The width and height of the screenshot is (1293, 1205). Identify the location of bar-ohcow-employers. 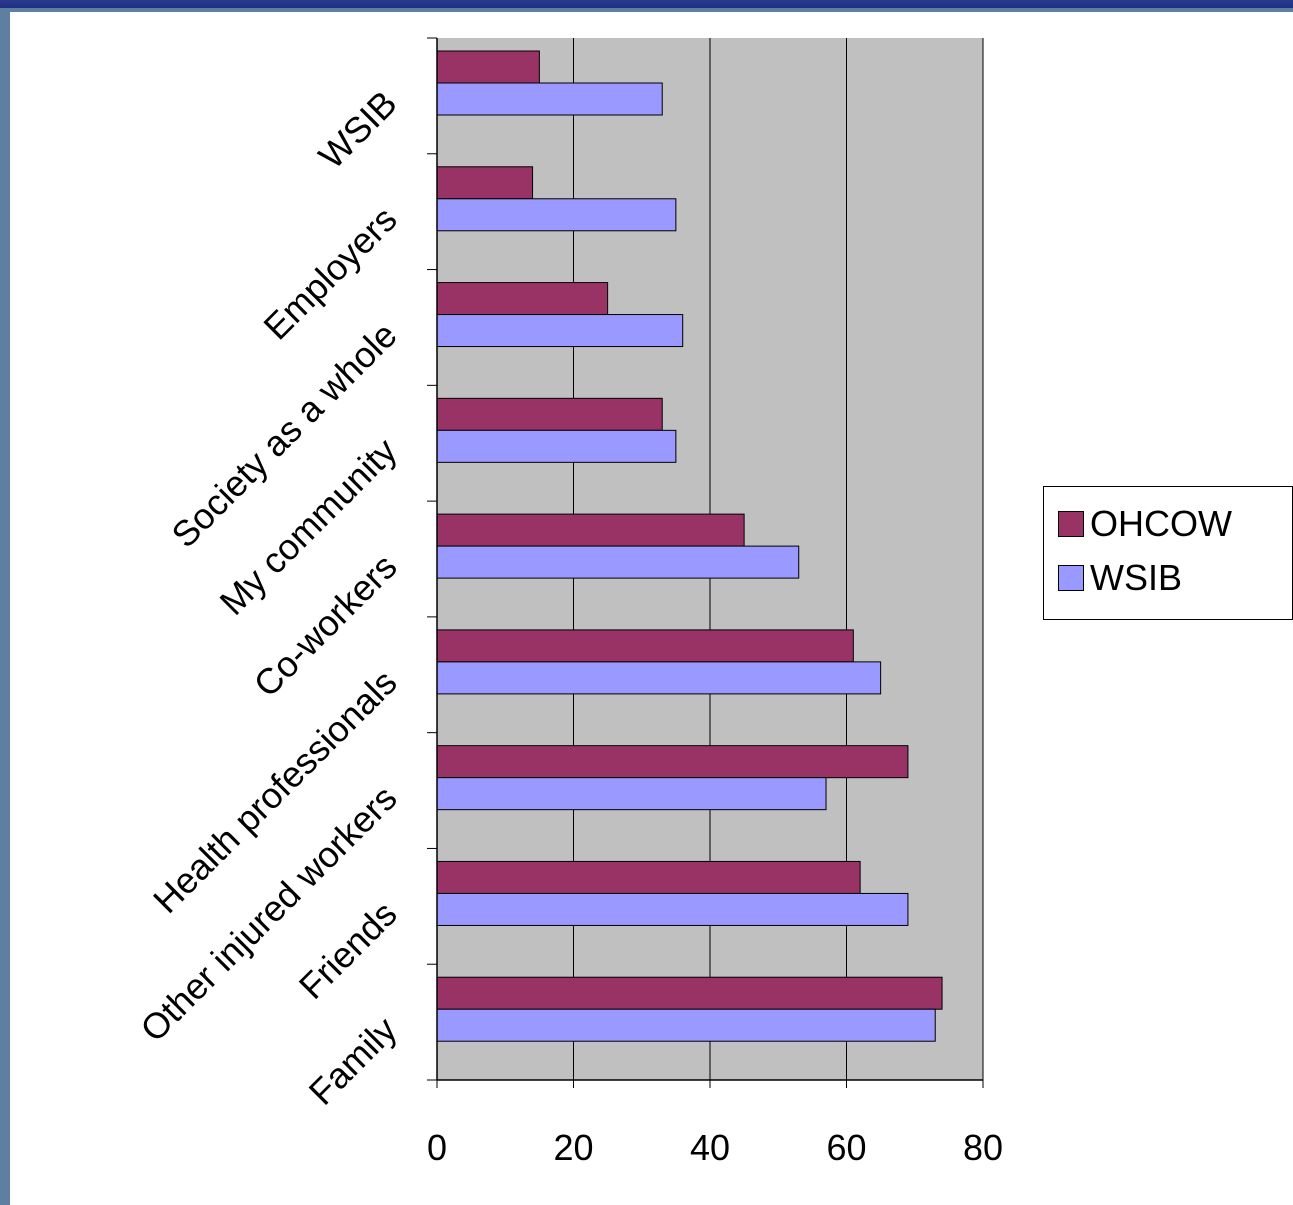
(485, 183).